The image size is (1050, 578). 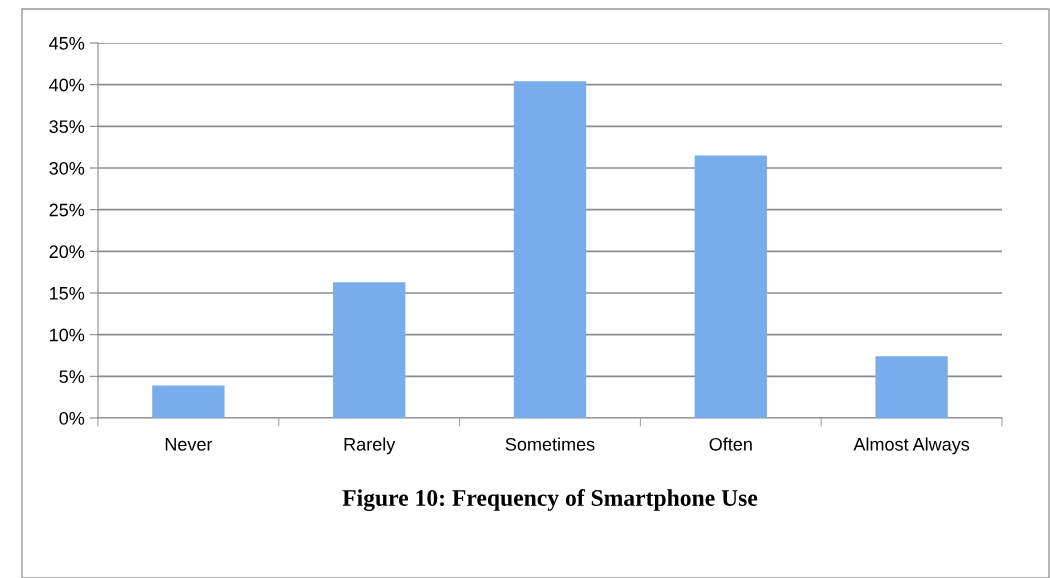 What do you see at coordinates (911, 446) in the screenshot?
I see `x-tick-label: Almost Always` at bounding box center [911, 446].